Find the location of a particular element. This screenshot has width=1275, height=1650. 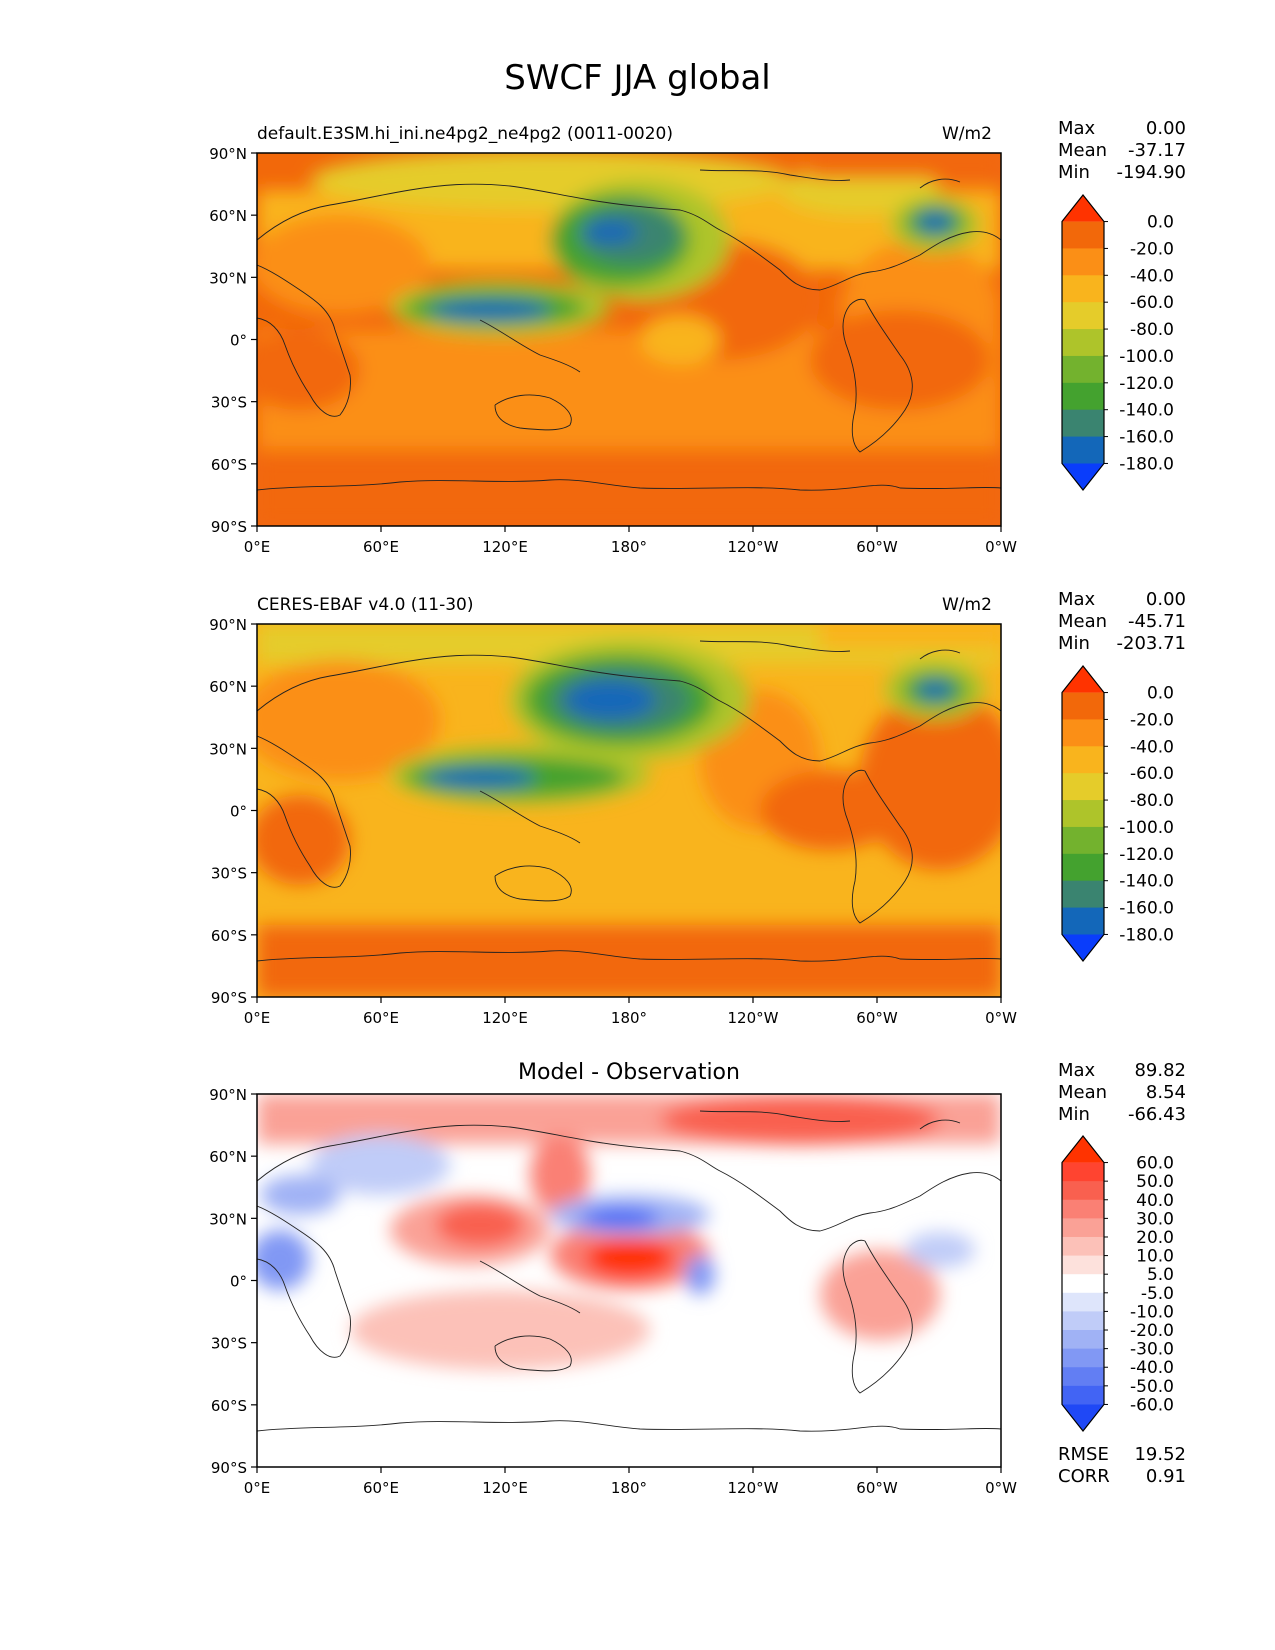

lat-tick-label: 90°N is located at coordinates (228, 1095).